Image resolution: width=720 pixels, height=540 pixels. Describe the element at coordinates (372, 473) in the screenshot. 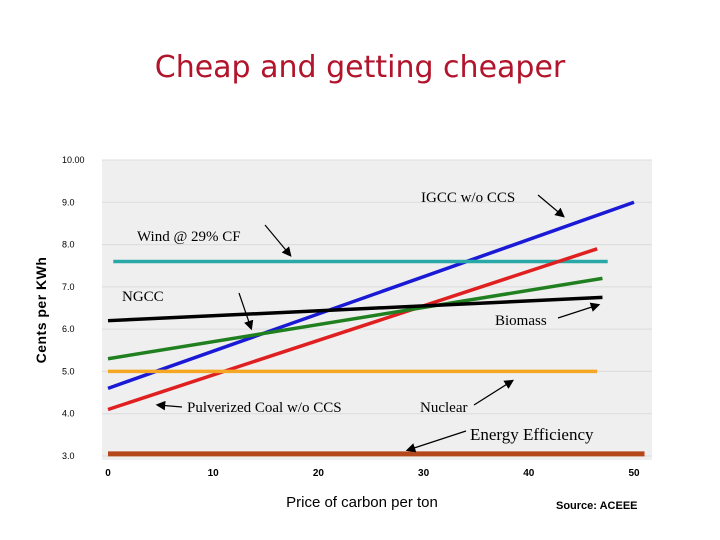

I see `x-tick-labels: 0 10 20 30 40 50` at that location.